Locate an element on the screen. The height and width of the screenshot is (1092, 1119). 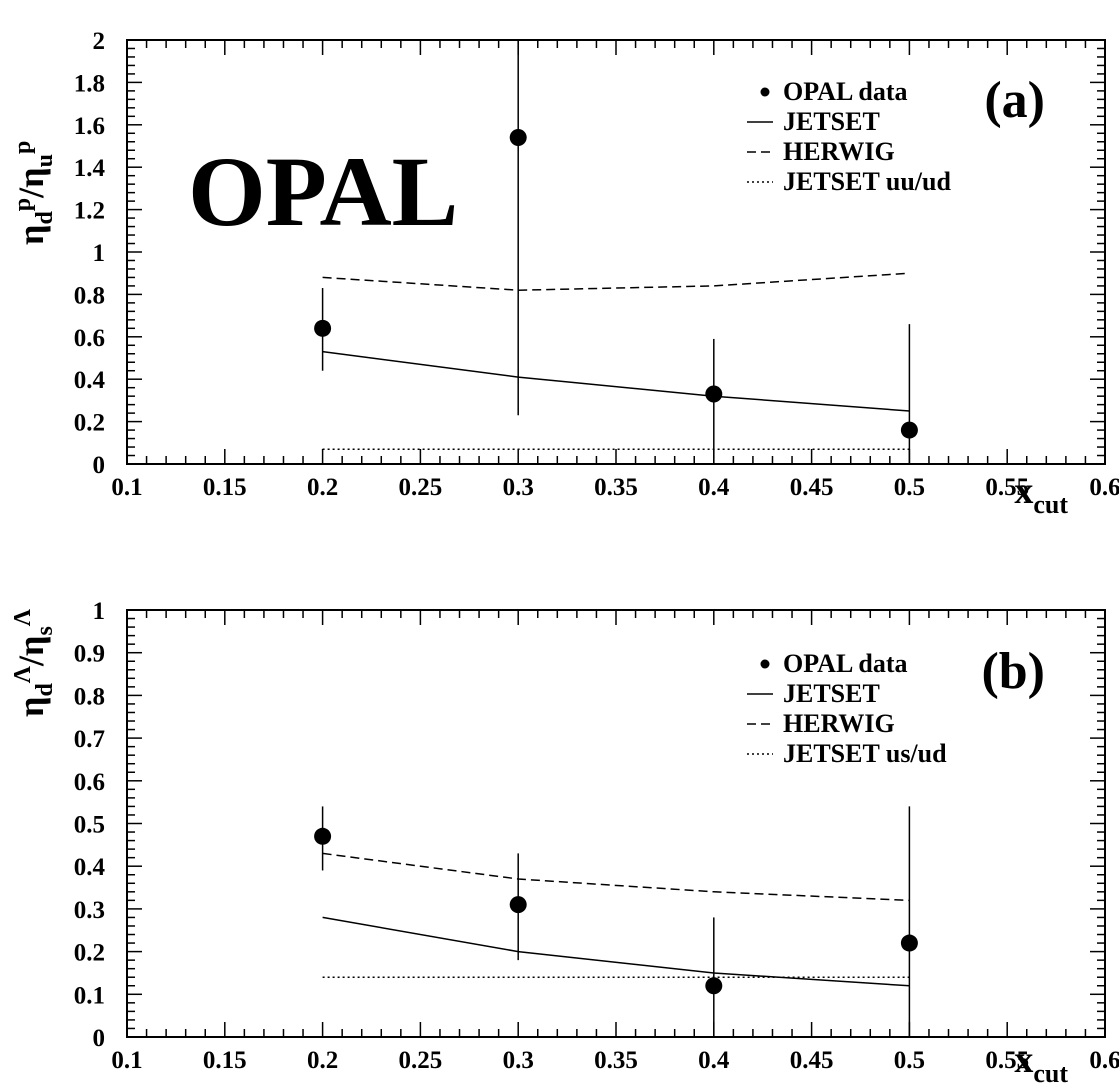
y-axis-label-sup1: Λ is located at coordinates (23, 674).